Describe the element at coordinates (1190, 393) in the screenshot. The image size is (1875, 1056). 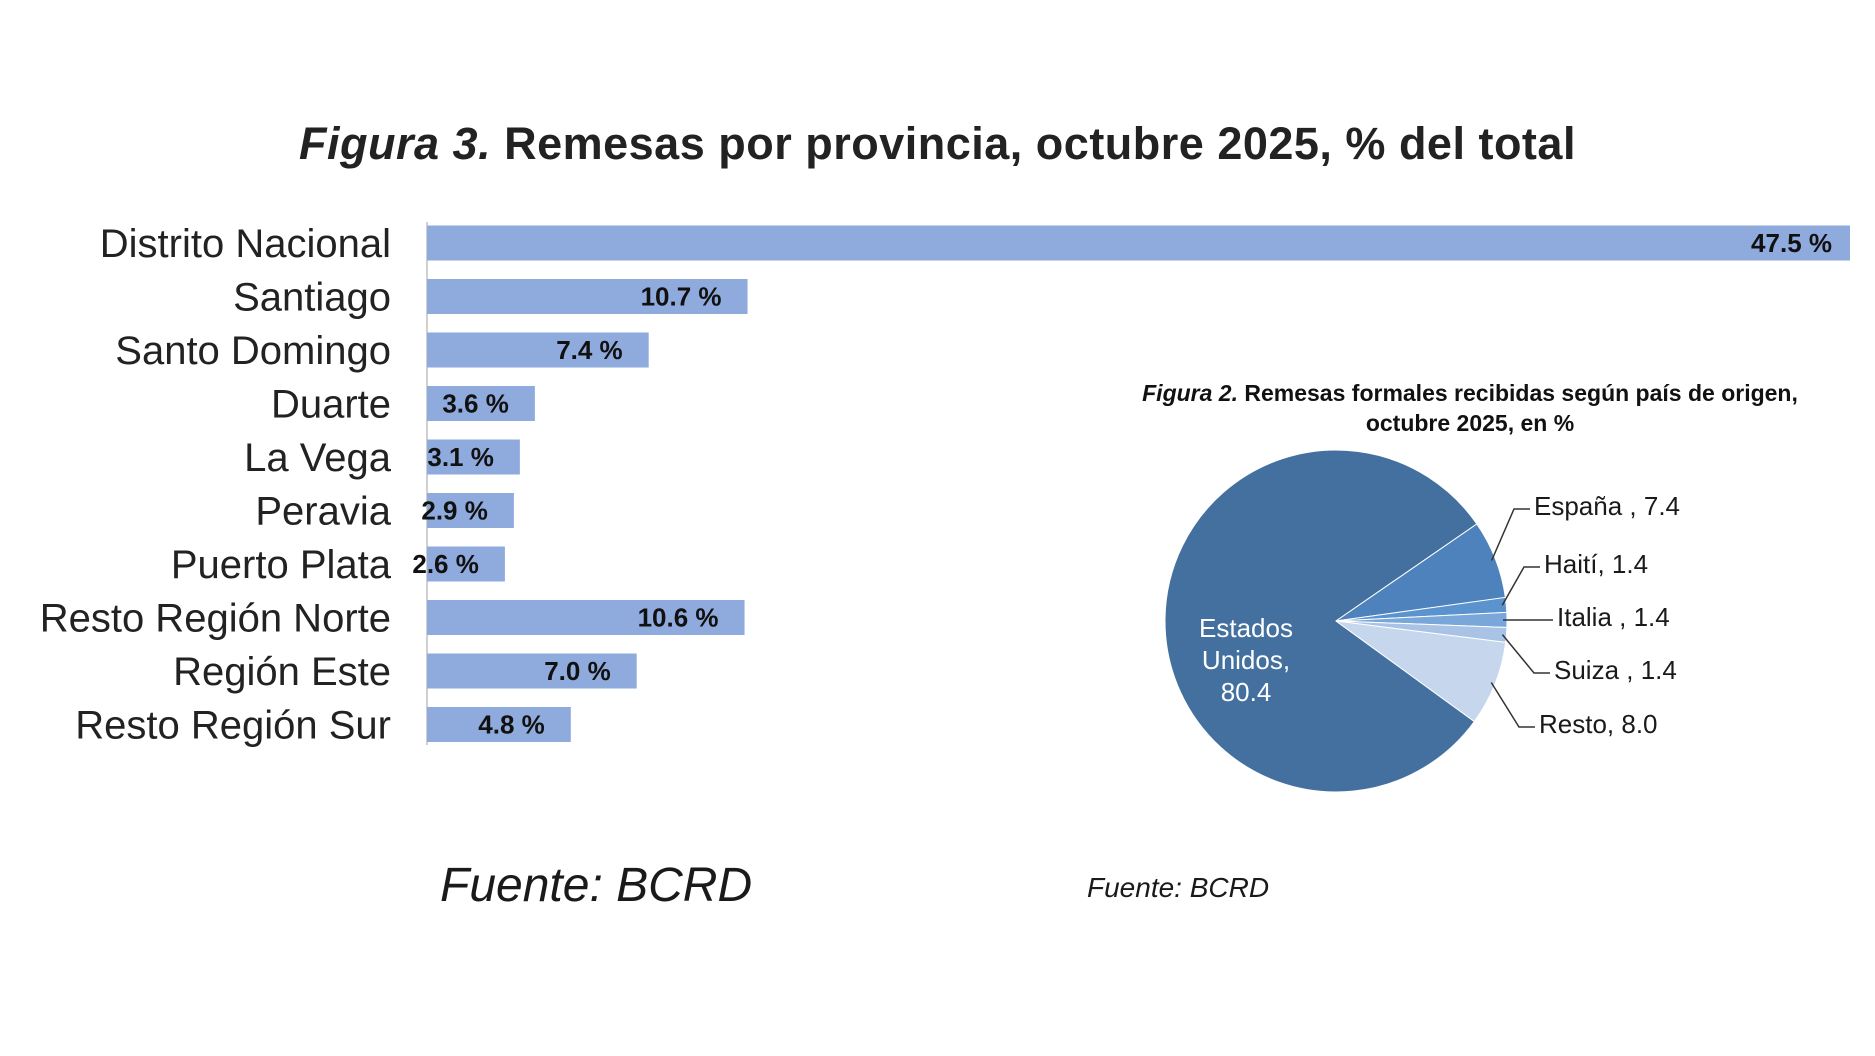
I see `figure2-title-number: Figura 2.` at that location.